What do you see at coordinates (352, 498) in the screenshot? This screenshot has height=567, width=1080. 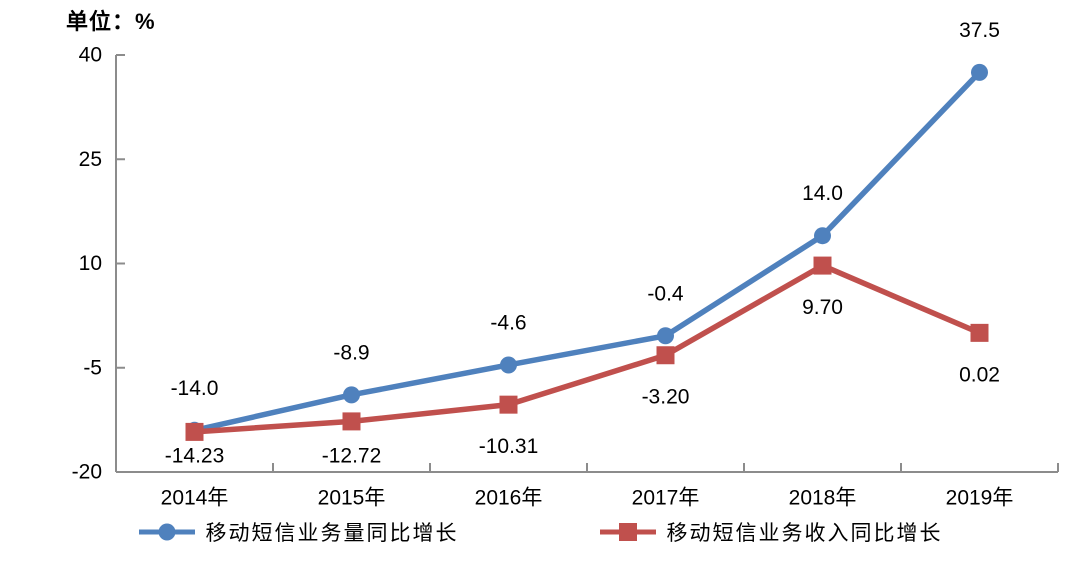 I see `x-axis-tick-label: 2015年` at bounding box center [352, 498].